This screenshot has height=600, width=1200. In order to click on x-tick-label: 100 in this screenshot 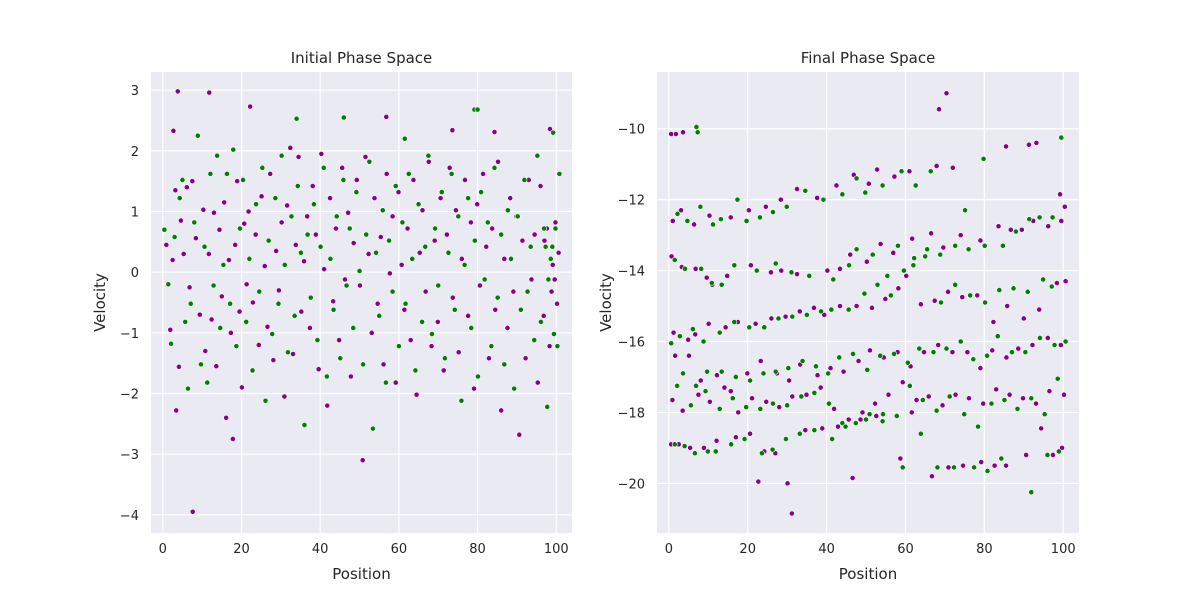, I will do `click(1063, 549)`.